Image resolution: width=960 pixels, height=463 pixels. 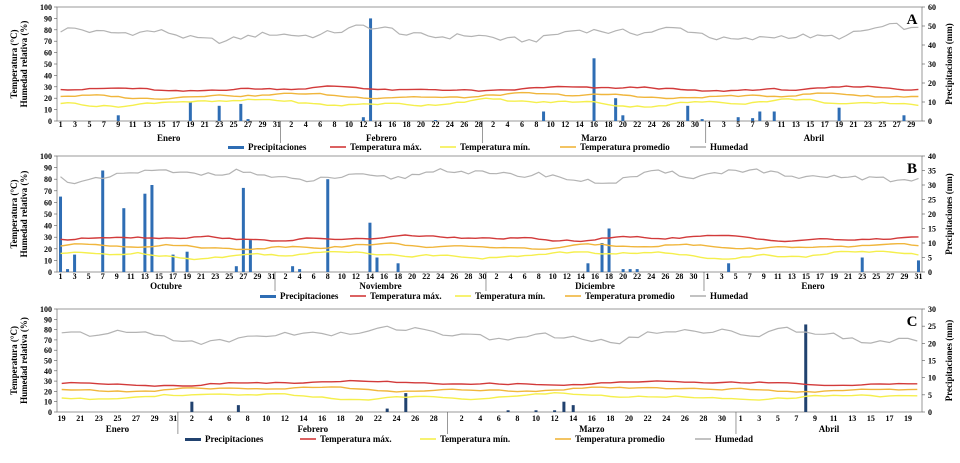 What do you see at coordinates (854, 124) in the screenshot?
I see `x-tick-label: 21` at bounding box center [854, 124].